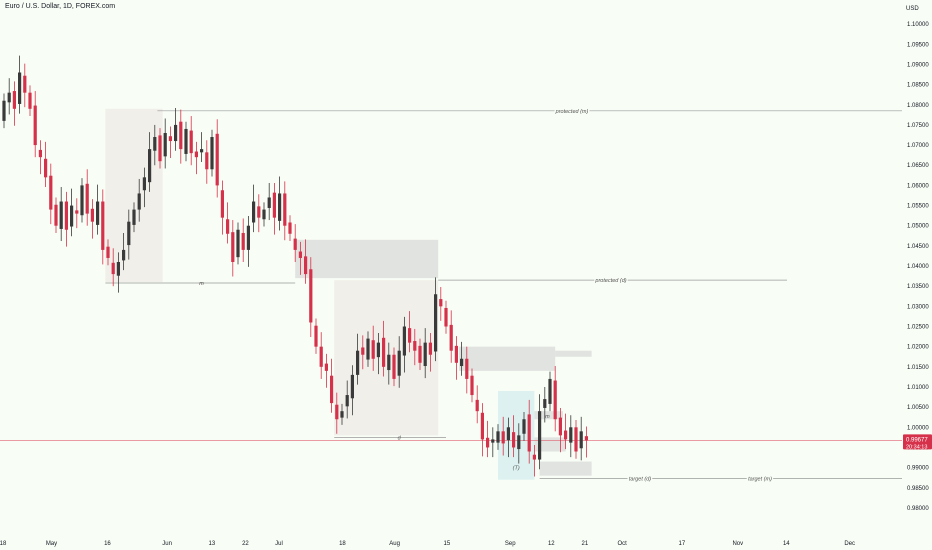  What do you see at coordinates (918, 106) in the screenshot?
I see `y-tick-label: 1.08000` at bounding box center [918, 106].